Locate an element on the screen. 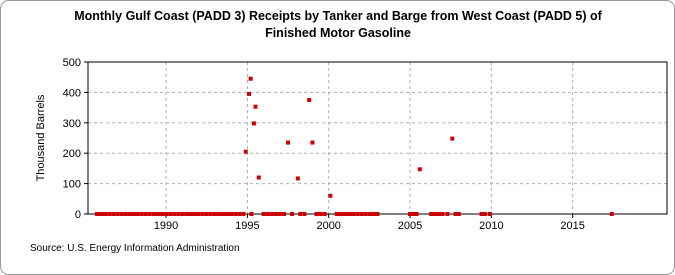 The height and width of the screenshot is (275, 675). x-tick-label: 1995 is located at coordinates (247, 226).